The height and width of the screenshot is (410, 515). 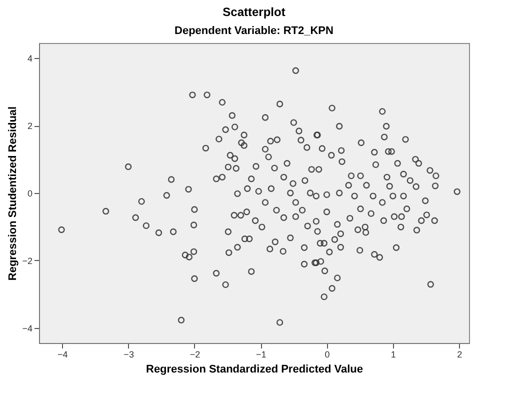 What do you see at coordinates (327, 355) in the screenshot?
I see `x-tick-label: 0` at bounding box center [327, 355].